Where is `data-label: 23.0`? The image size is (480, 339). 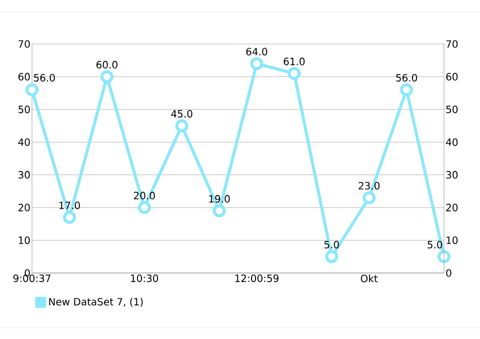 data-label: 23.0 is located at coordinates (369, 186).